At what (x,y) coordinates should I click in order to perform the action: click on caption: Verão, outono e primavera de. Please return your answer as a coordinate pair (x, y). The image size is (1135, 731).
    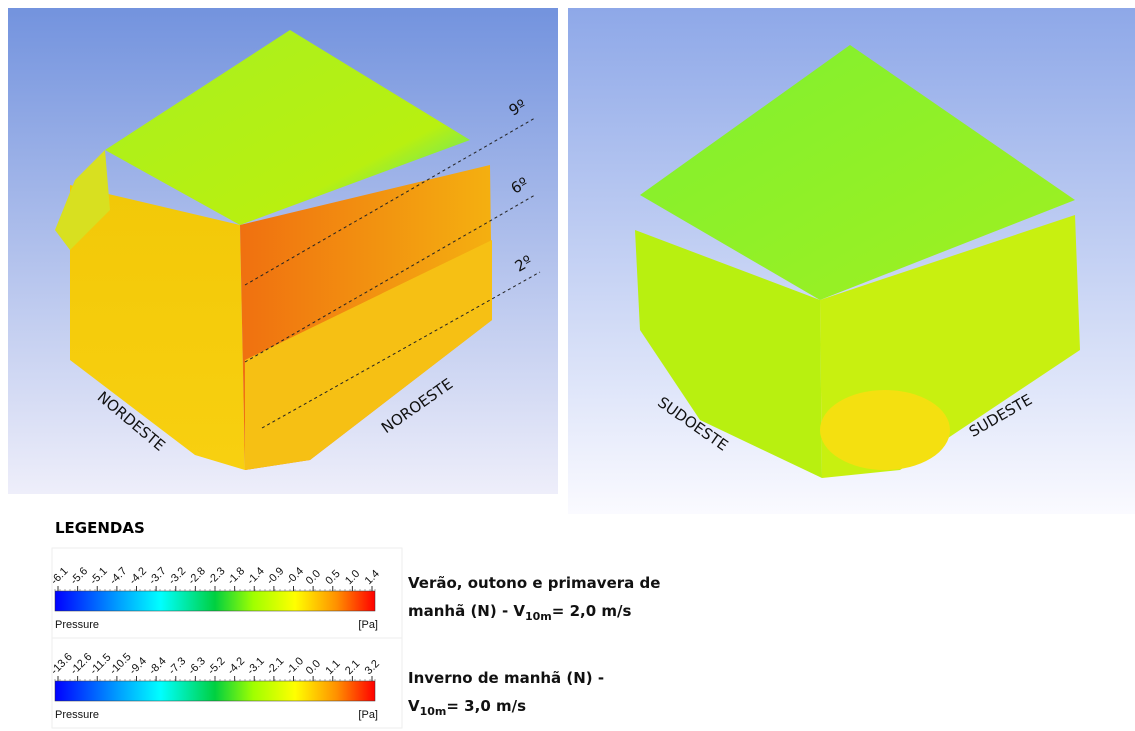
    Looking at the image, I should click on (534, 583).